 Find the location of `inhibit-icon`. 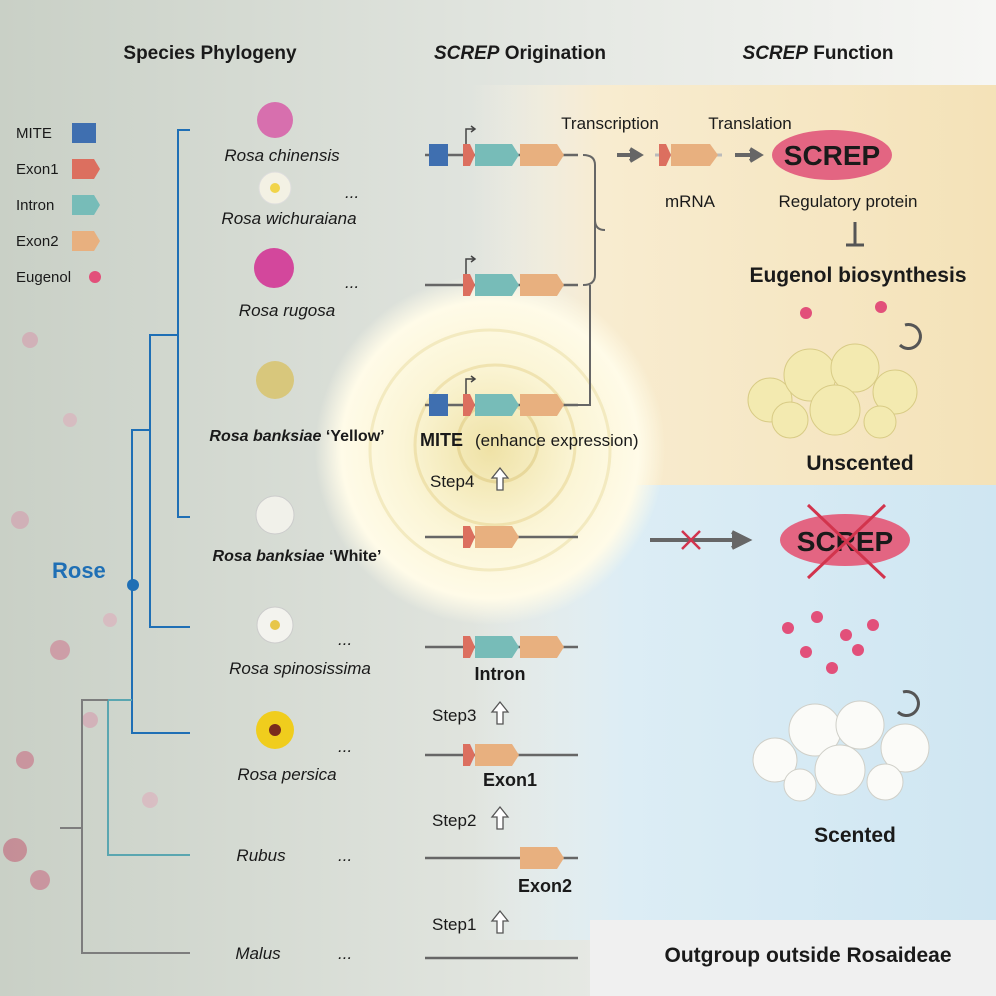

inhibit-icon is located at coordinates (855, 234).